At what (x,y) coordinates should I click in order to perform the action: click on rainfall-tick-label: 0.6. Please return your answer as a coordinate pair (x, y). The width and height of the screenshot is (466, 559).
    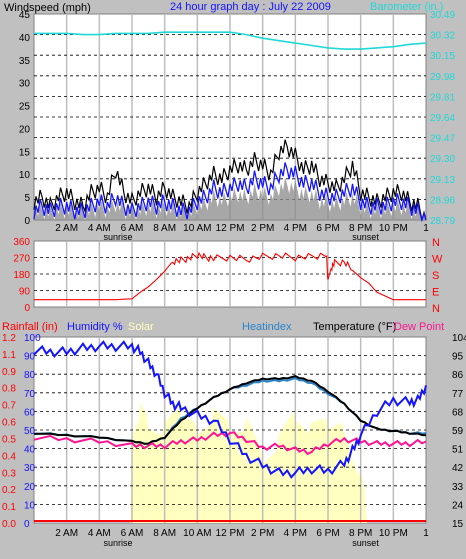
    Looking at the image, I should click on (9, 423).